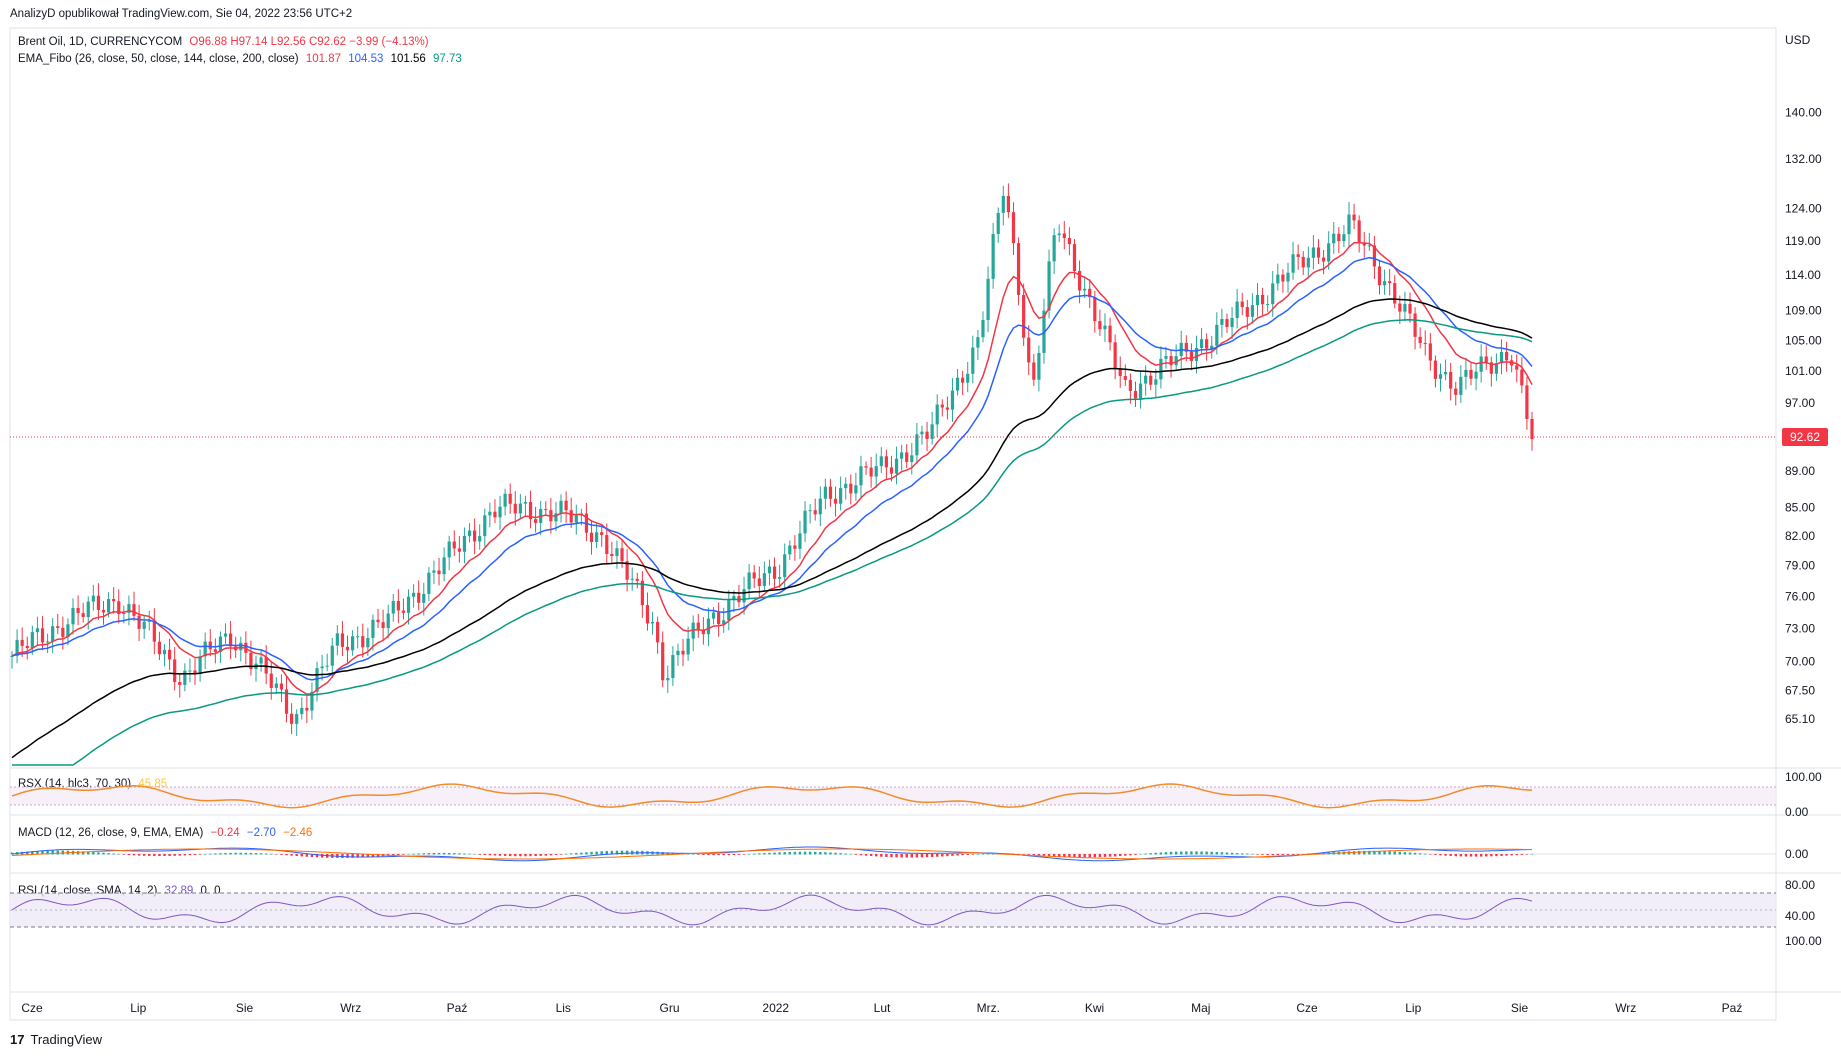 The width and height of the screenshot is (1841, 1056). What do you see at coordinates (1800, 690) in the screenshot?
I see `price-tick-label: 67.50` at bounding box center [1800, 690].